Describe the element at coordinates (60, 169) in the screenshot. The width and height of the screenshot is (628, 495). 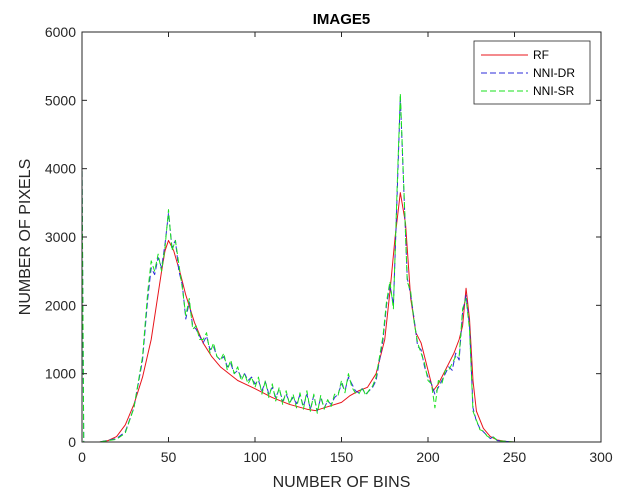
I see `y-tick-label: 4000` at that location.